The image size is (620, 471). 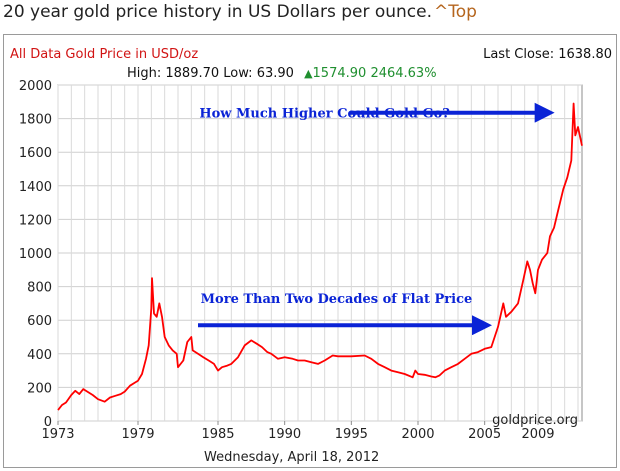 I want to click on up-triangle-icon: ▲, so click(x=308, y=73).